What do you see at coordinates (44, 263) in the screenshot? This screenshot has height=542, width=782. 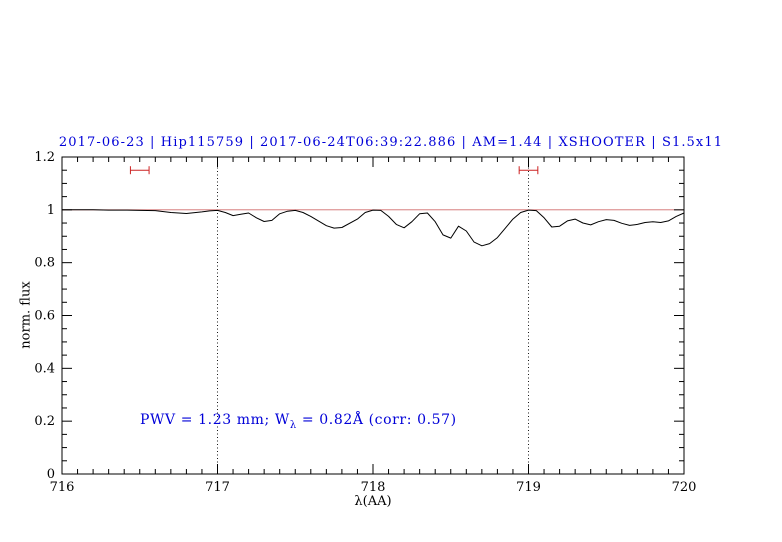 I see `y-tick-label: 0.8` at bounding box center [44, 263].